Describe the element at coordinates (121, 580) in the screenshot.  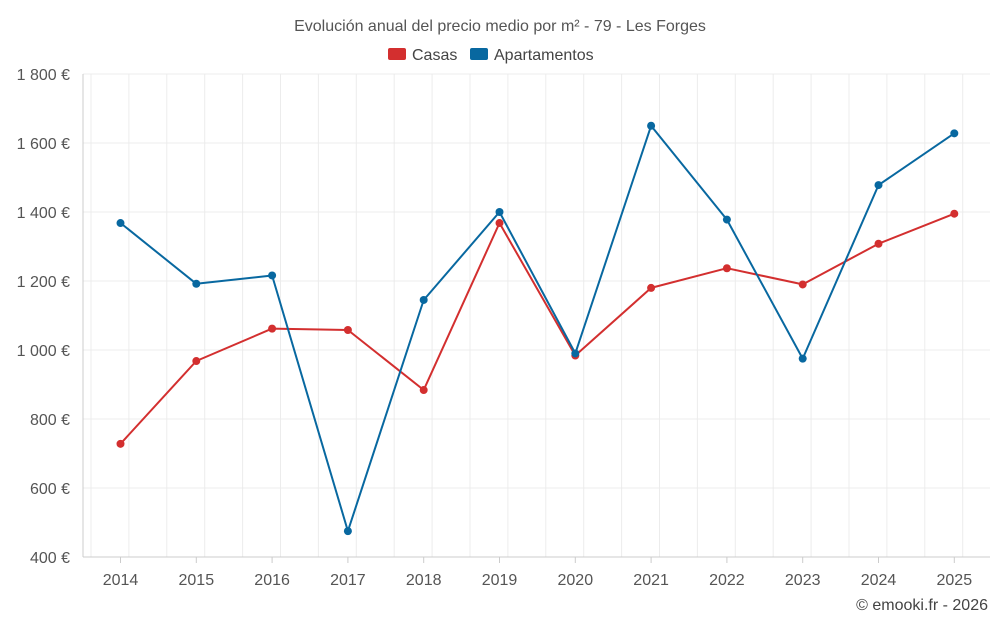
I see `x-tick-label: 2014` at that location.